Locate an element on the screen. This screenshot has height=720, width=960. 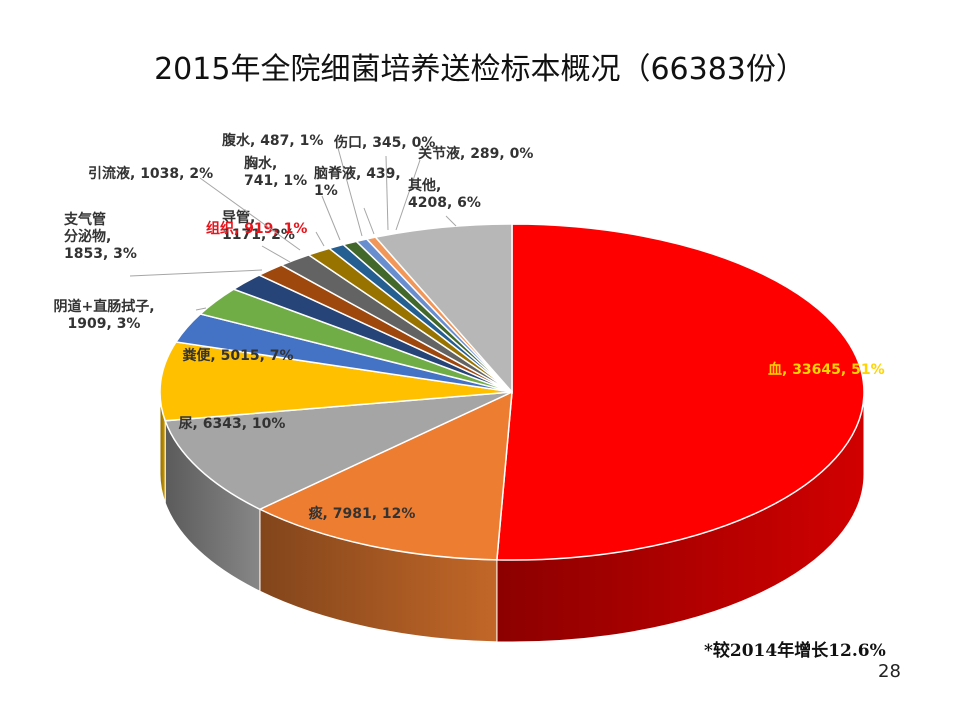
label-支气管分泌物: 支气管分泌物, 1853, 3% is located at coordinates (100, 236).